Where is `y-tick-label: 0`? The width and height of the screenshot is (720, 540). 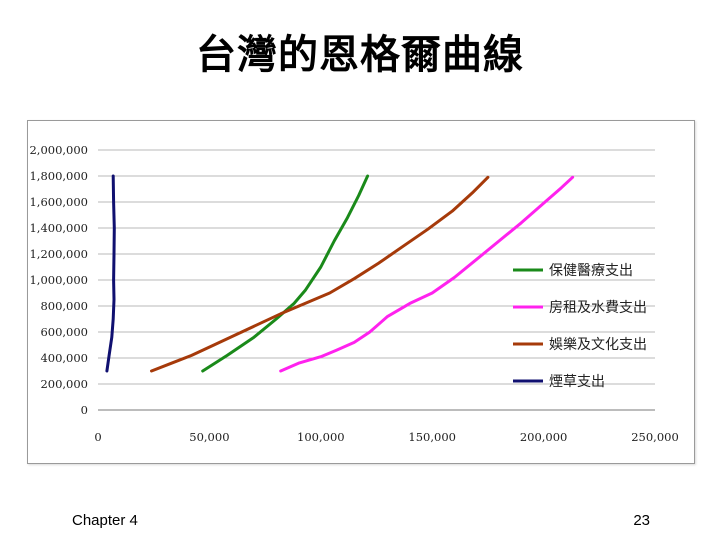 y-tick-label: 0 is located at coordinates (84, 410).